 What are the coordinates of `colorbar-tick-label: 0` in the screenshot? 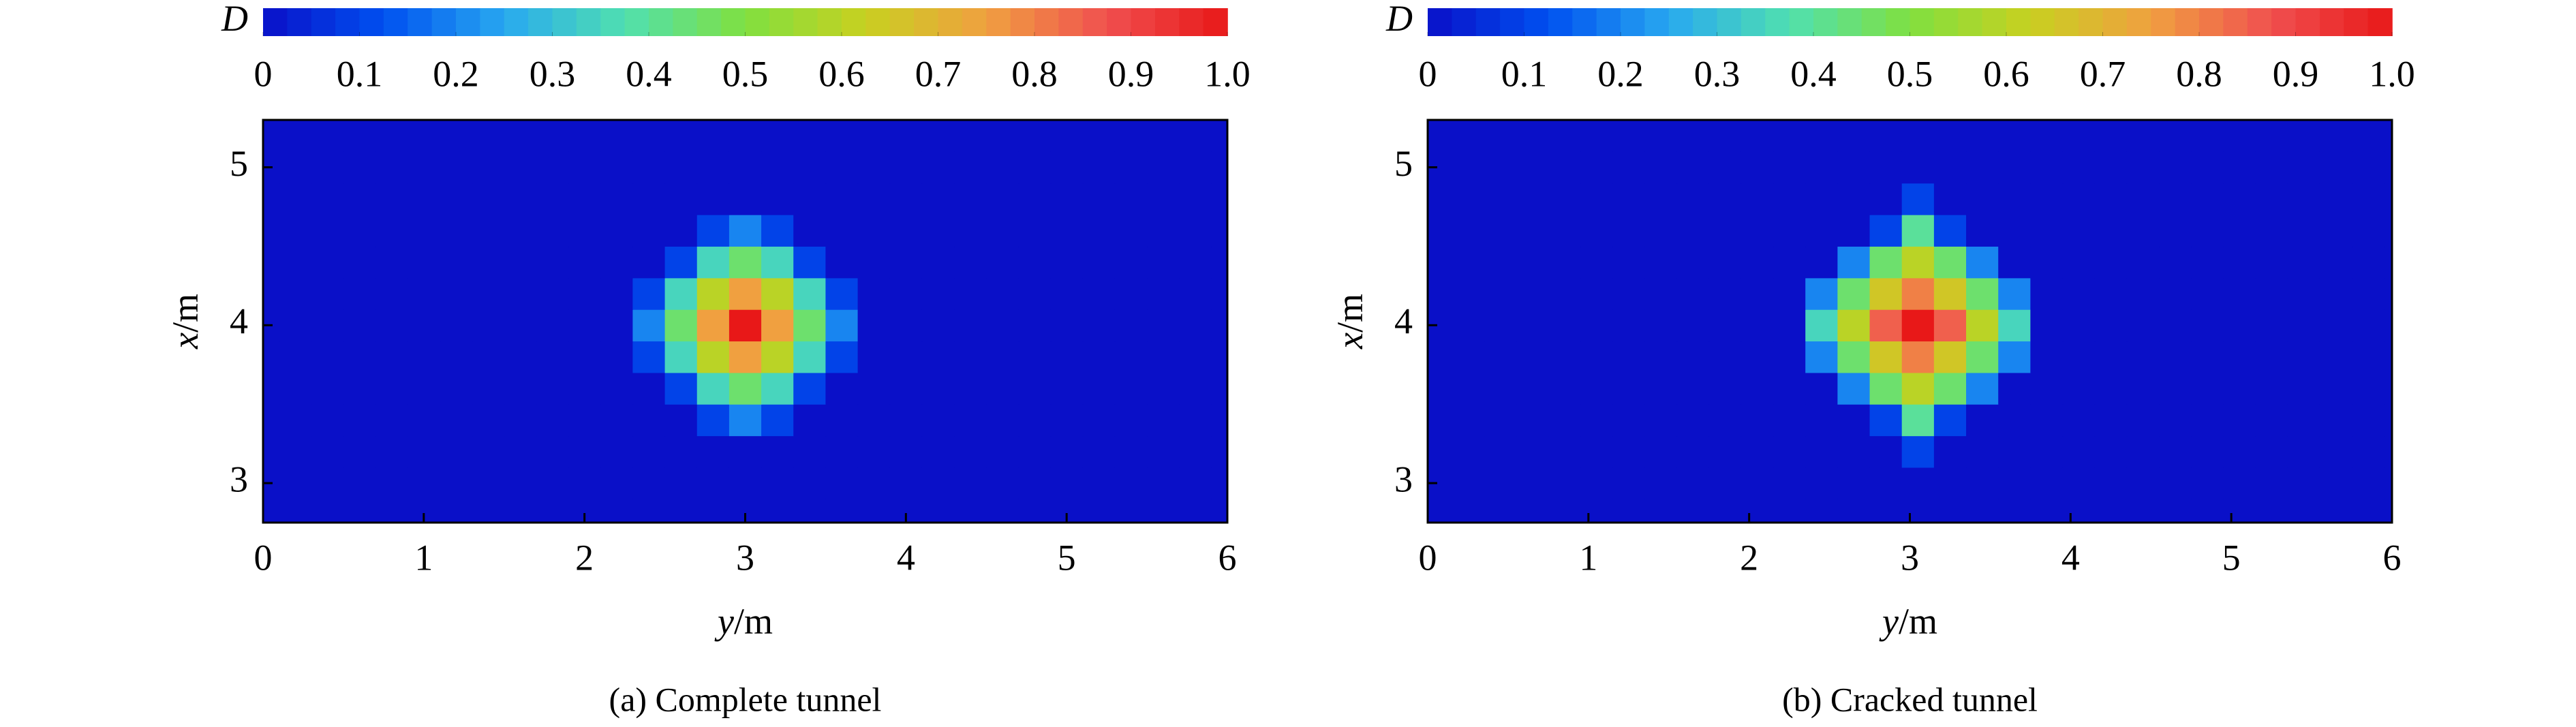 It's located at (263, 73).